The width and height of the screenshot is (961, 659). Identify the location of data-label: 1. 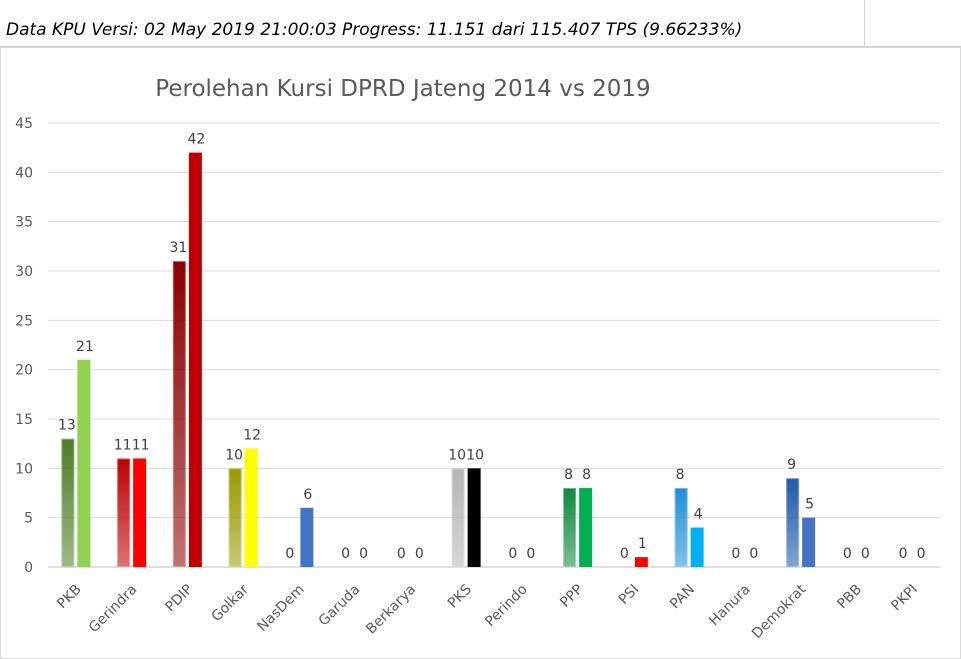
(642, 544).